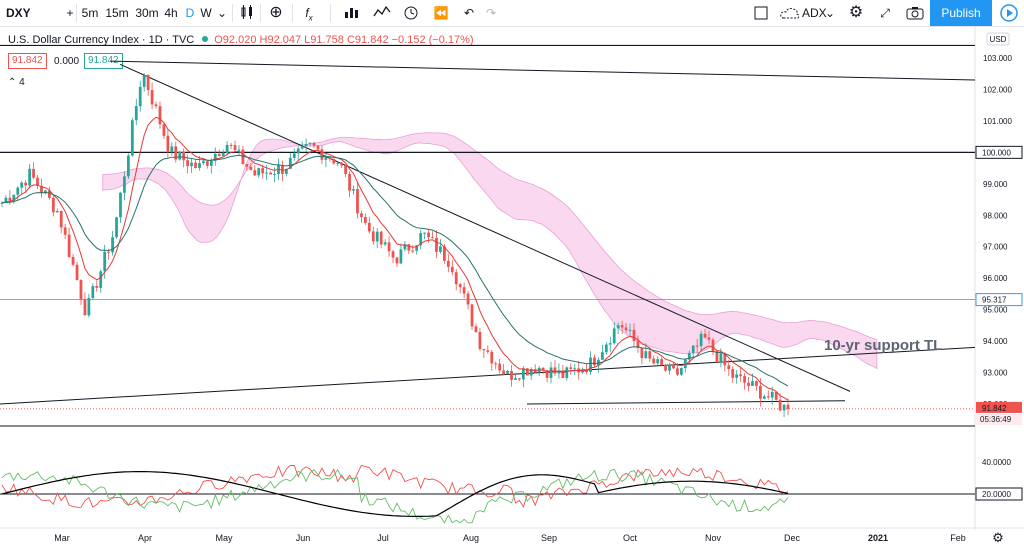  What do you see at coordinates (171, 13) in the screenshot?
I see `interval-4h: 4h` at bounding box center [171, 13].